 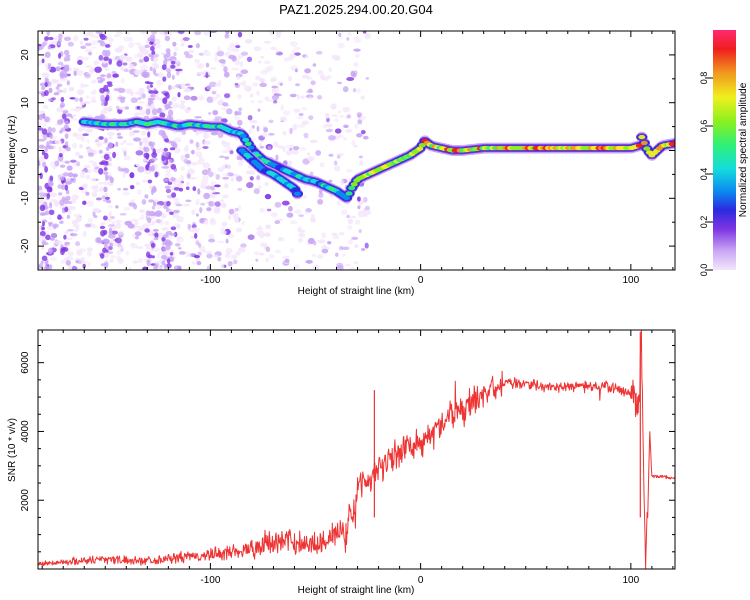 I want to click on y-tick-label: 6000, so click(x=25, y=362).